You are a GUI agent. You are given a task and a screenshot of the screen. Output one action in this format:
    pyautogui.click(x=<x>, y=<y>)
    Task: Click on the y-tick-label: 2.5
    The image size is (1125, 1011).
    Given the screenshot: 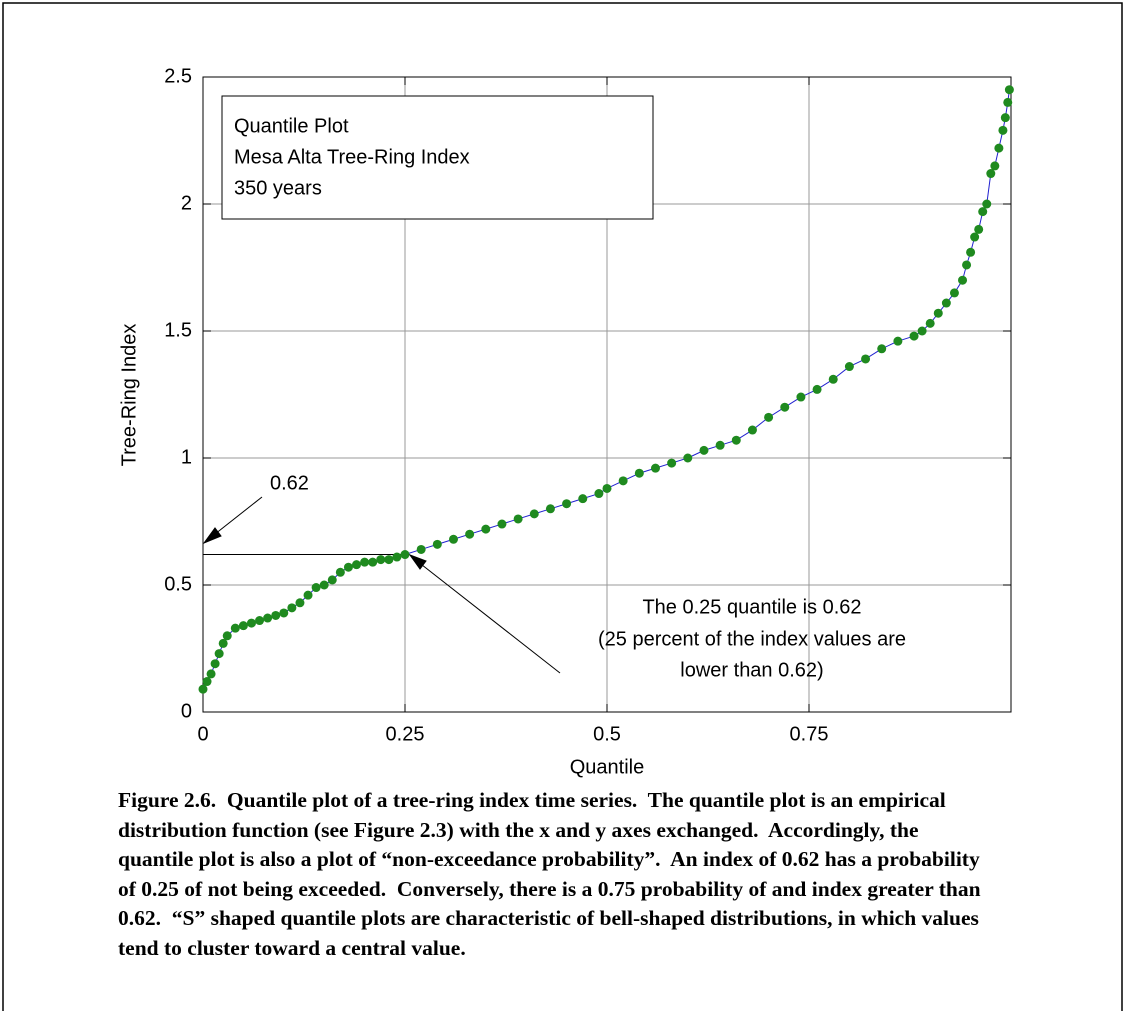 What is the action you would take?
    pyautogui.click(x=178, y=76)
    